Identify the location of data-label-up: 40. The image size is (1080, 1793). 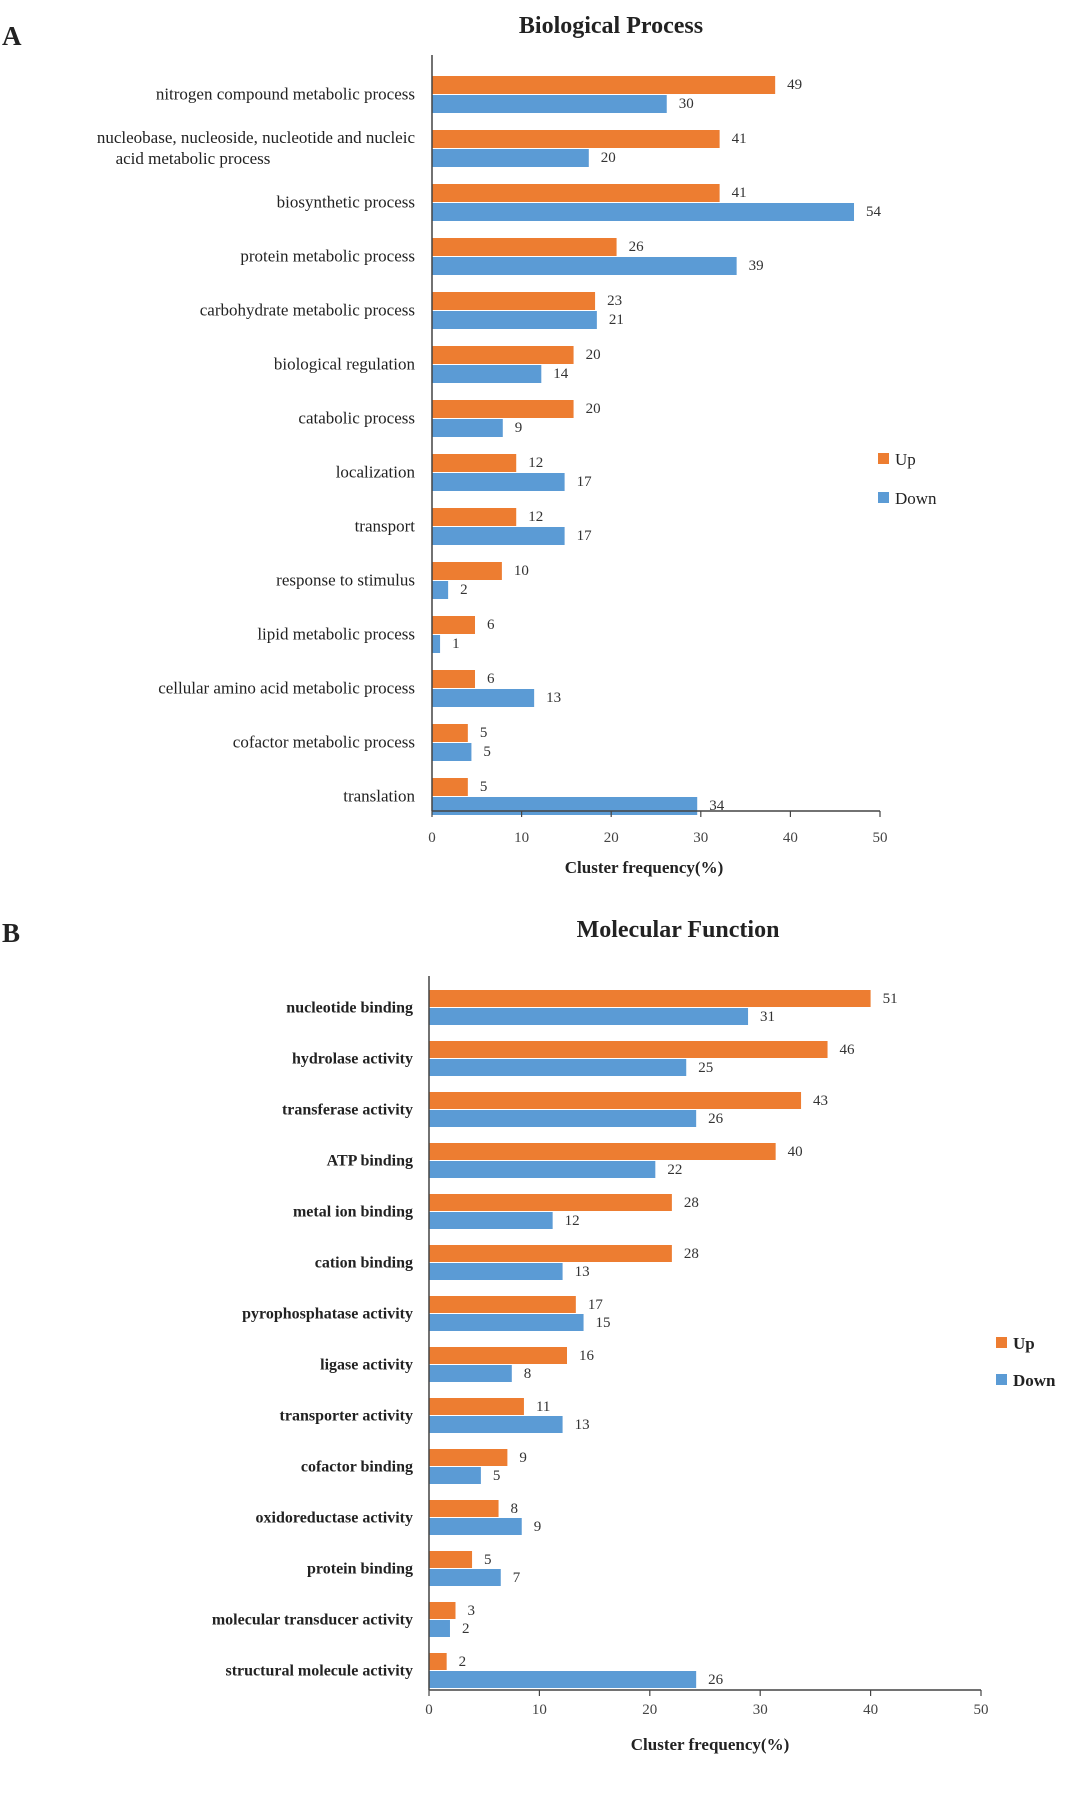
(795, 1152).